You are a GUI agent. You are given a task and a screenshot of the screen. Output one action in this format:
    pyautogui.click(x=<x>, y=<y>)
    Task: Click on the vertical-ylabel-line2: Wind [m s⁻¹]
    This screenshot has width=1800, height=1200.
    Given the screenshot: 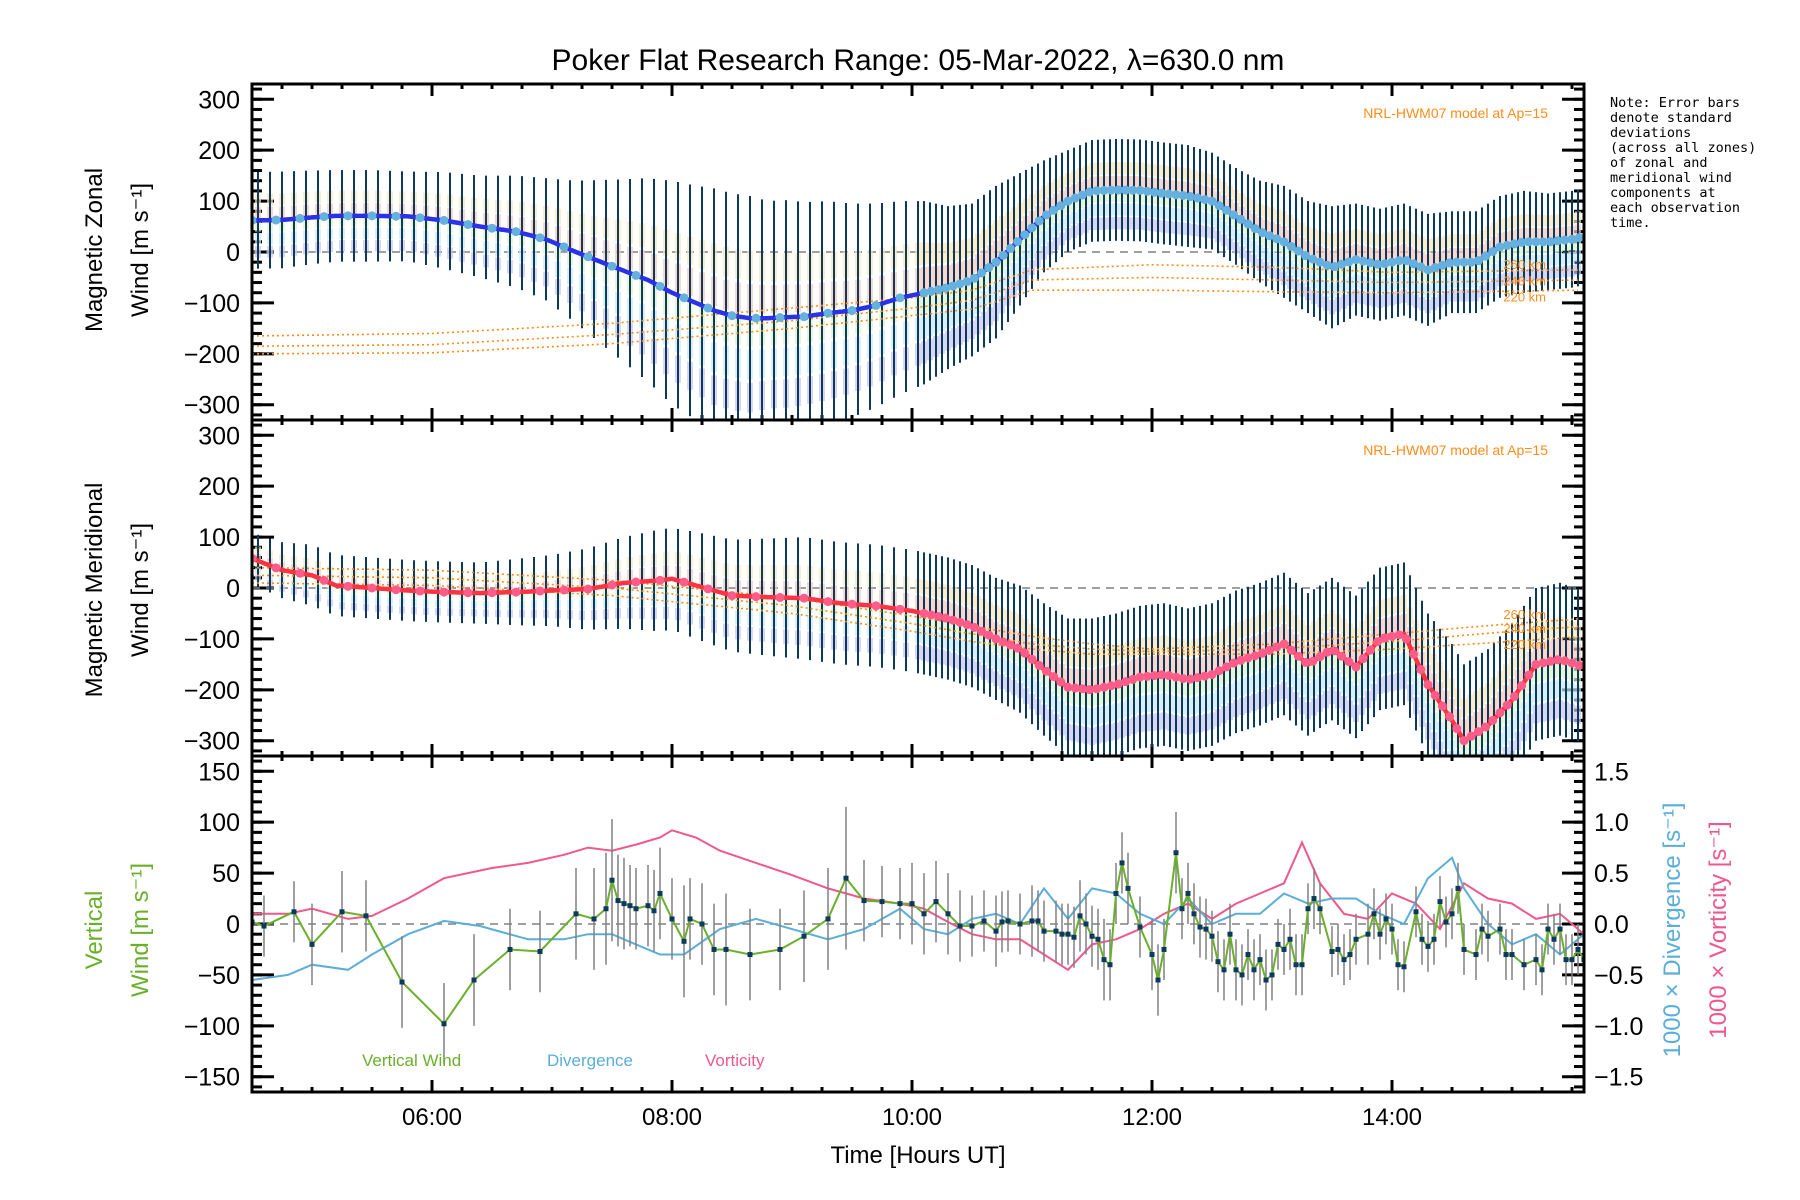 What is the action you would take?
    pyautogui.click(x=140, y=930)
    